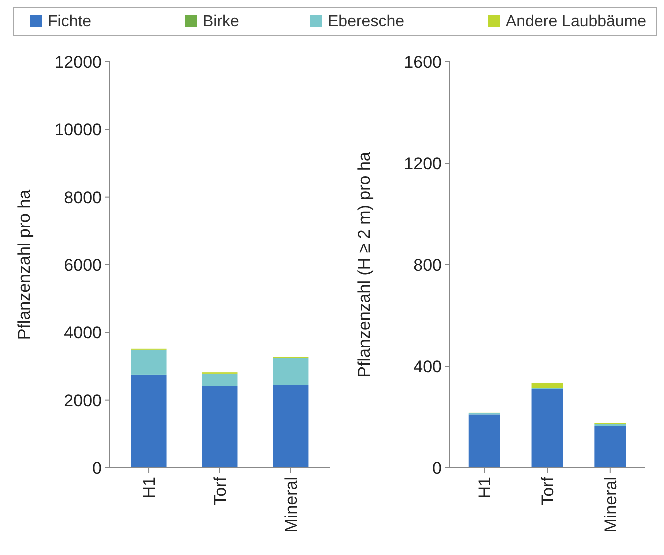 The width and height of the screenshot is (664, 555). What do you see at coordinates (83, 265) in the screenshot?
I see `y-tick-label: 6000` at bounding box center [83, 265].